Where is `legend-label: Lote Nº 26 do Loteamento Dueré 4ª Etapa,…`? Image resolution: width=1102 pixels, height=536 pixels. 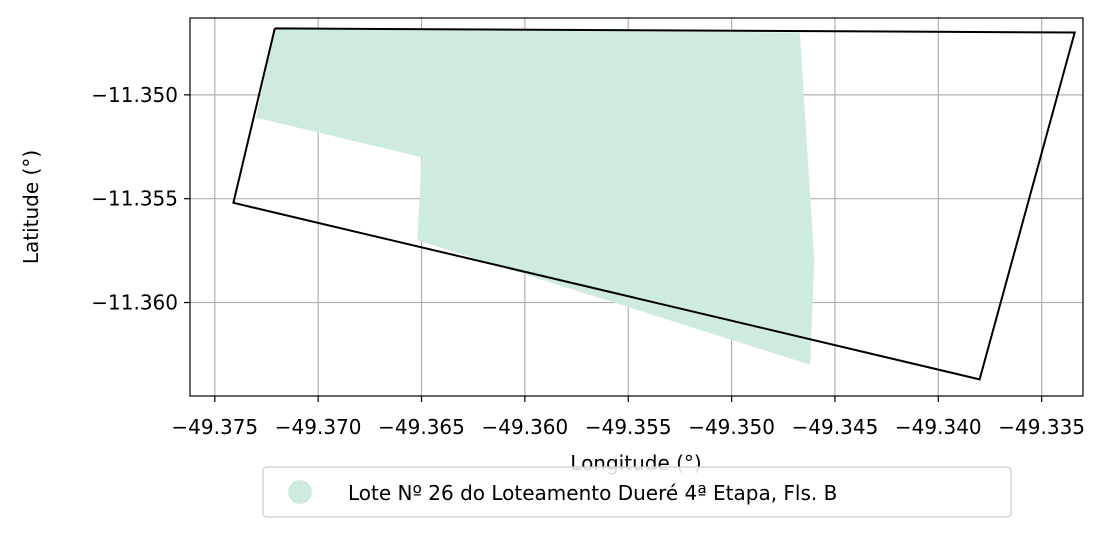 legend-label: Lote Nº 26 do Loteamento Dueré 4ª Etapa,… is located at coordinates (592, 493).